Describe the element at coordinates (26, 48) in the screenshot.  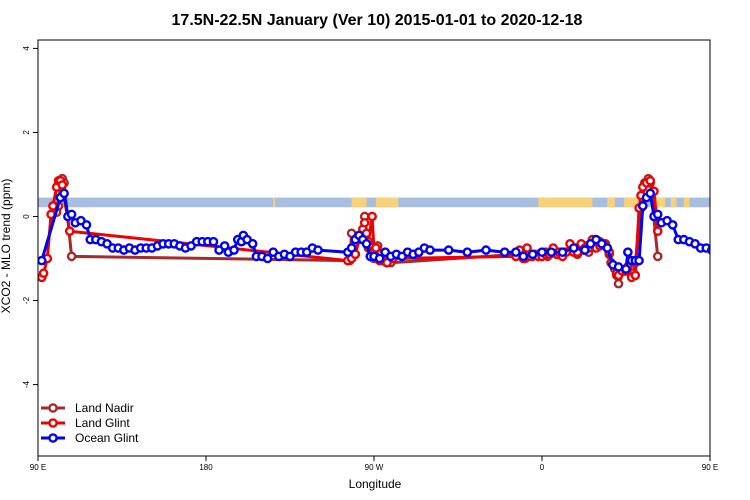
I see `y-tick-label: 4` at that location.